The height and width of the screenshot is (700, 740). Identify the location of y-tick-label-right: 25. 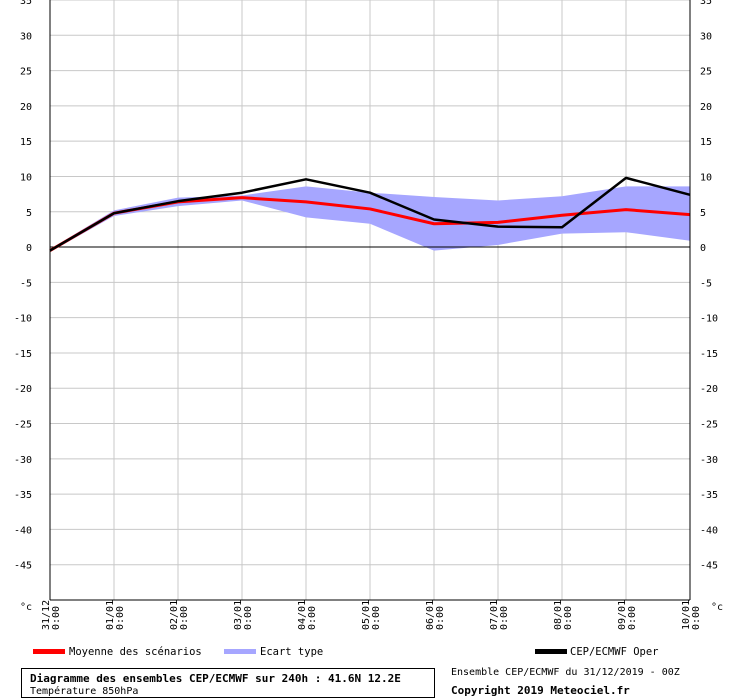
(706, 72).